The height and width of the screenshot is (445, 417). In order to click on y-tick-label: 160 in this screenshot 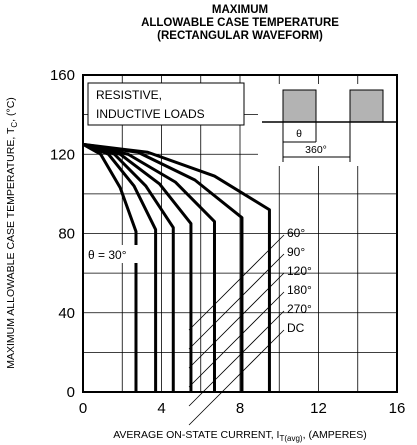, I will do `click(62, 75)`.